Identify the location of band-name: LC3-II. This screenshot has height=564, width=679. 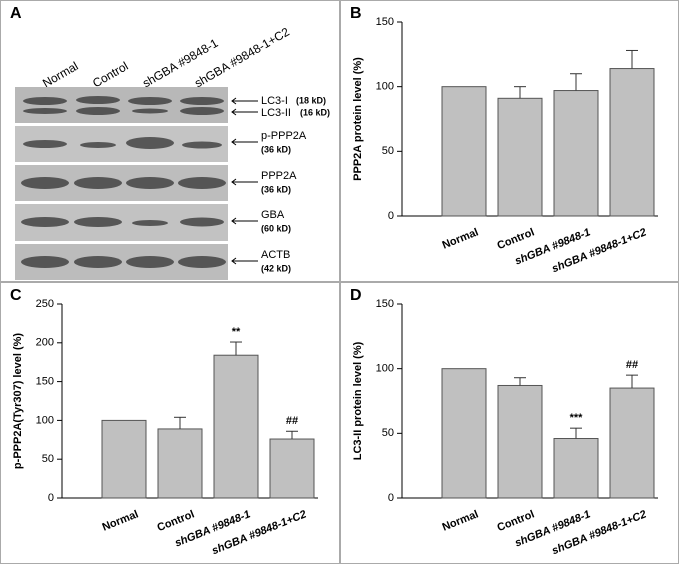
(276, 113).